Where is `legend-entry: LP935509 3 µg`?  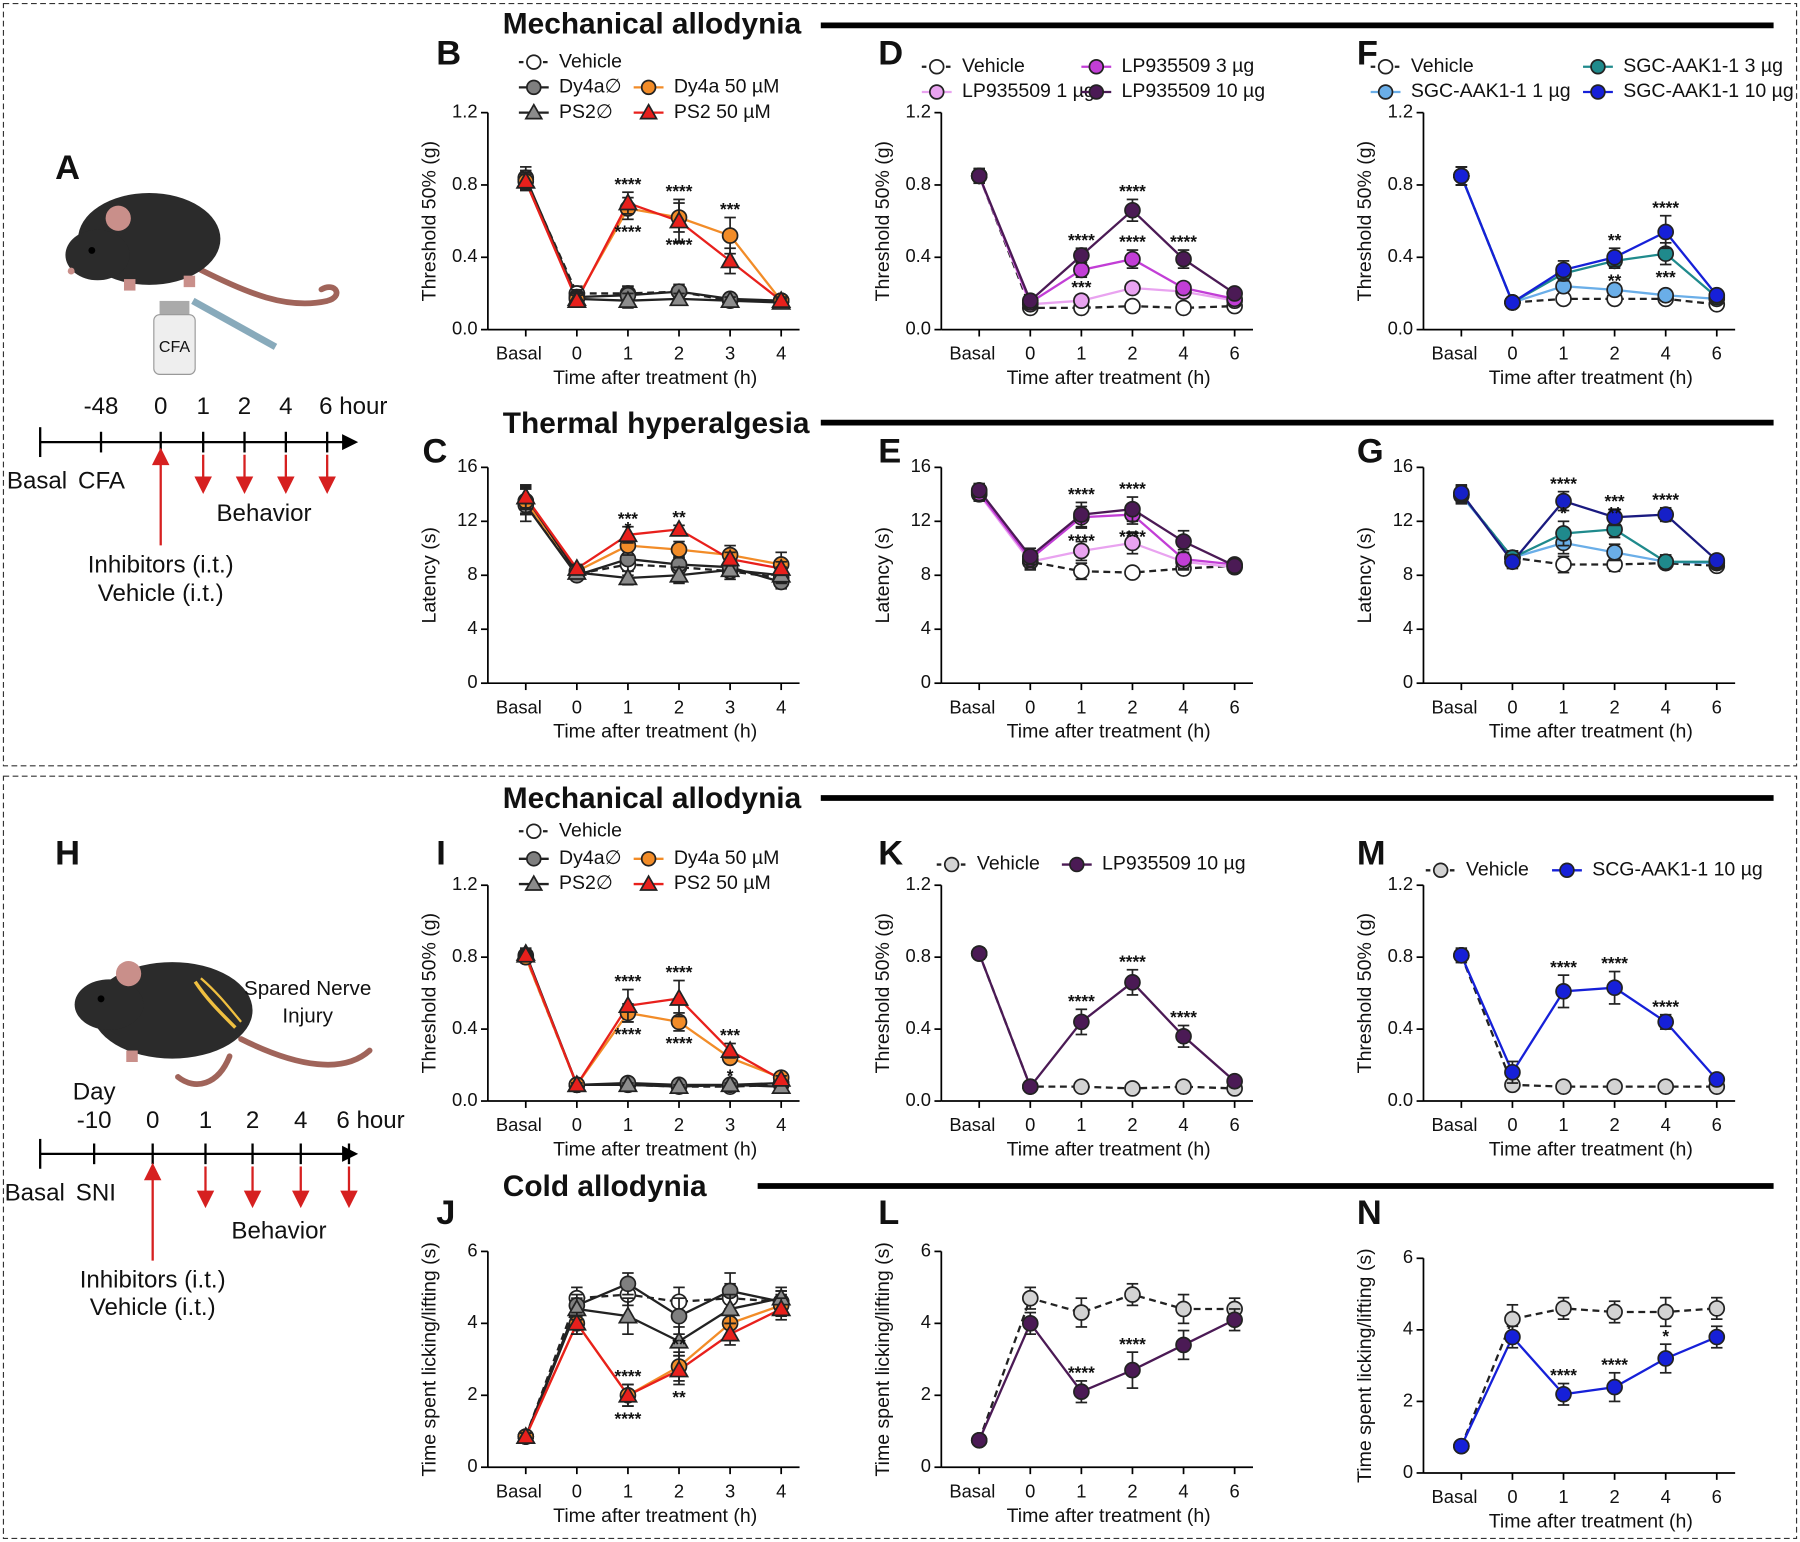
legend-entry: LP935509 3 µg is located at coordinates (1167, 66).